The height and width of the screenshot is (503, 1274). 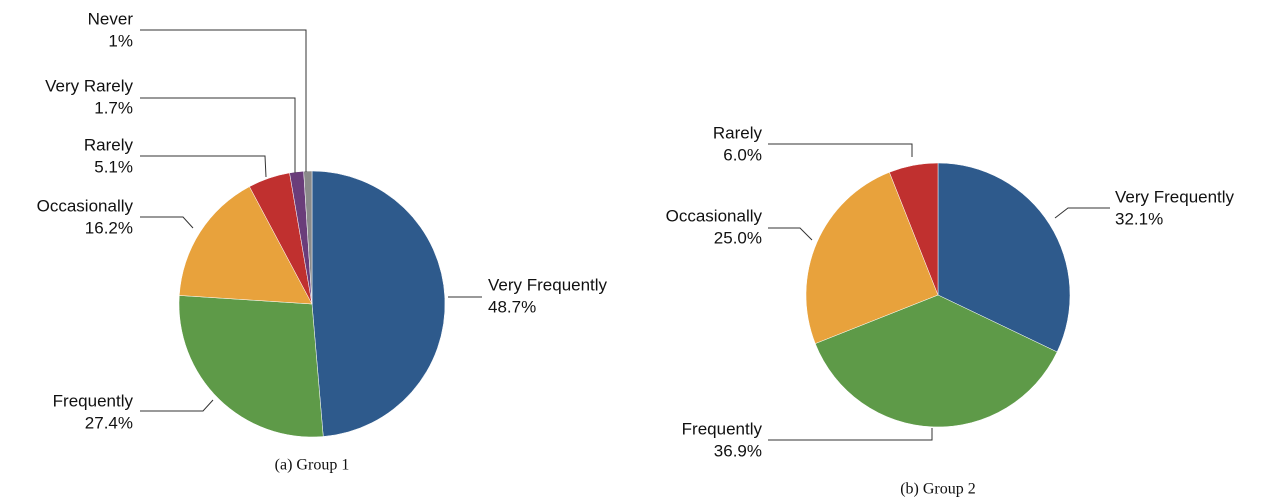 I want to click on slice-value-label: 1.7%, so click(x=113, y=107).